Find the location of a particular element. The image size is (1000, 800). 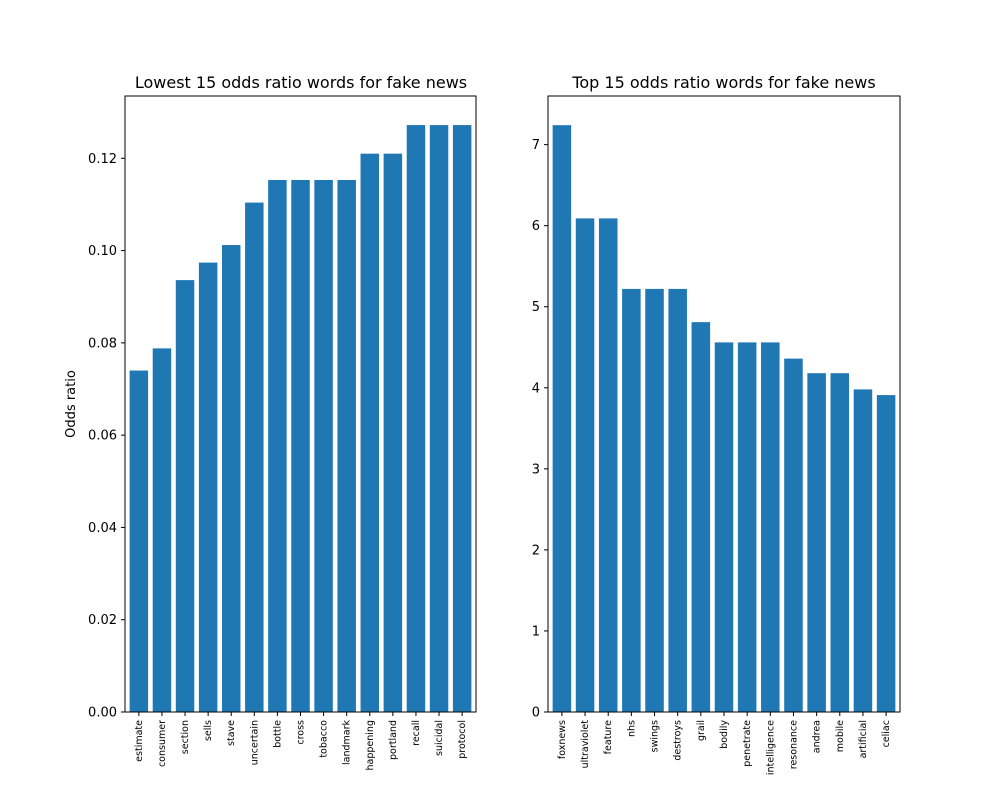

bar-cross is located at coordinates (300, 446).